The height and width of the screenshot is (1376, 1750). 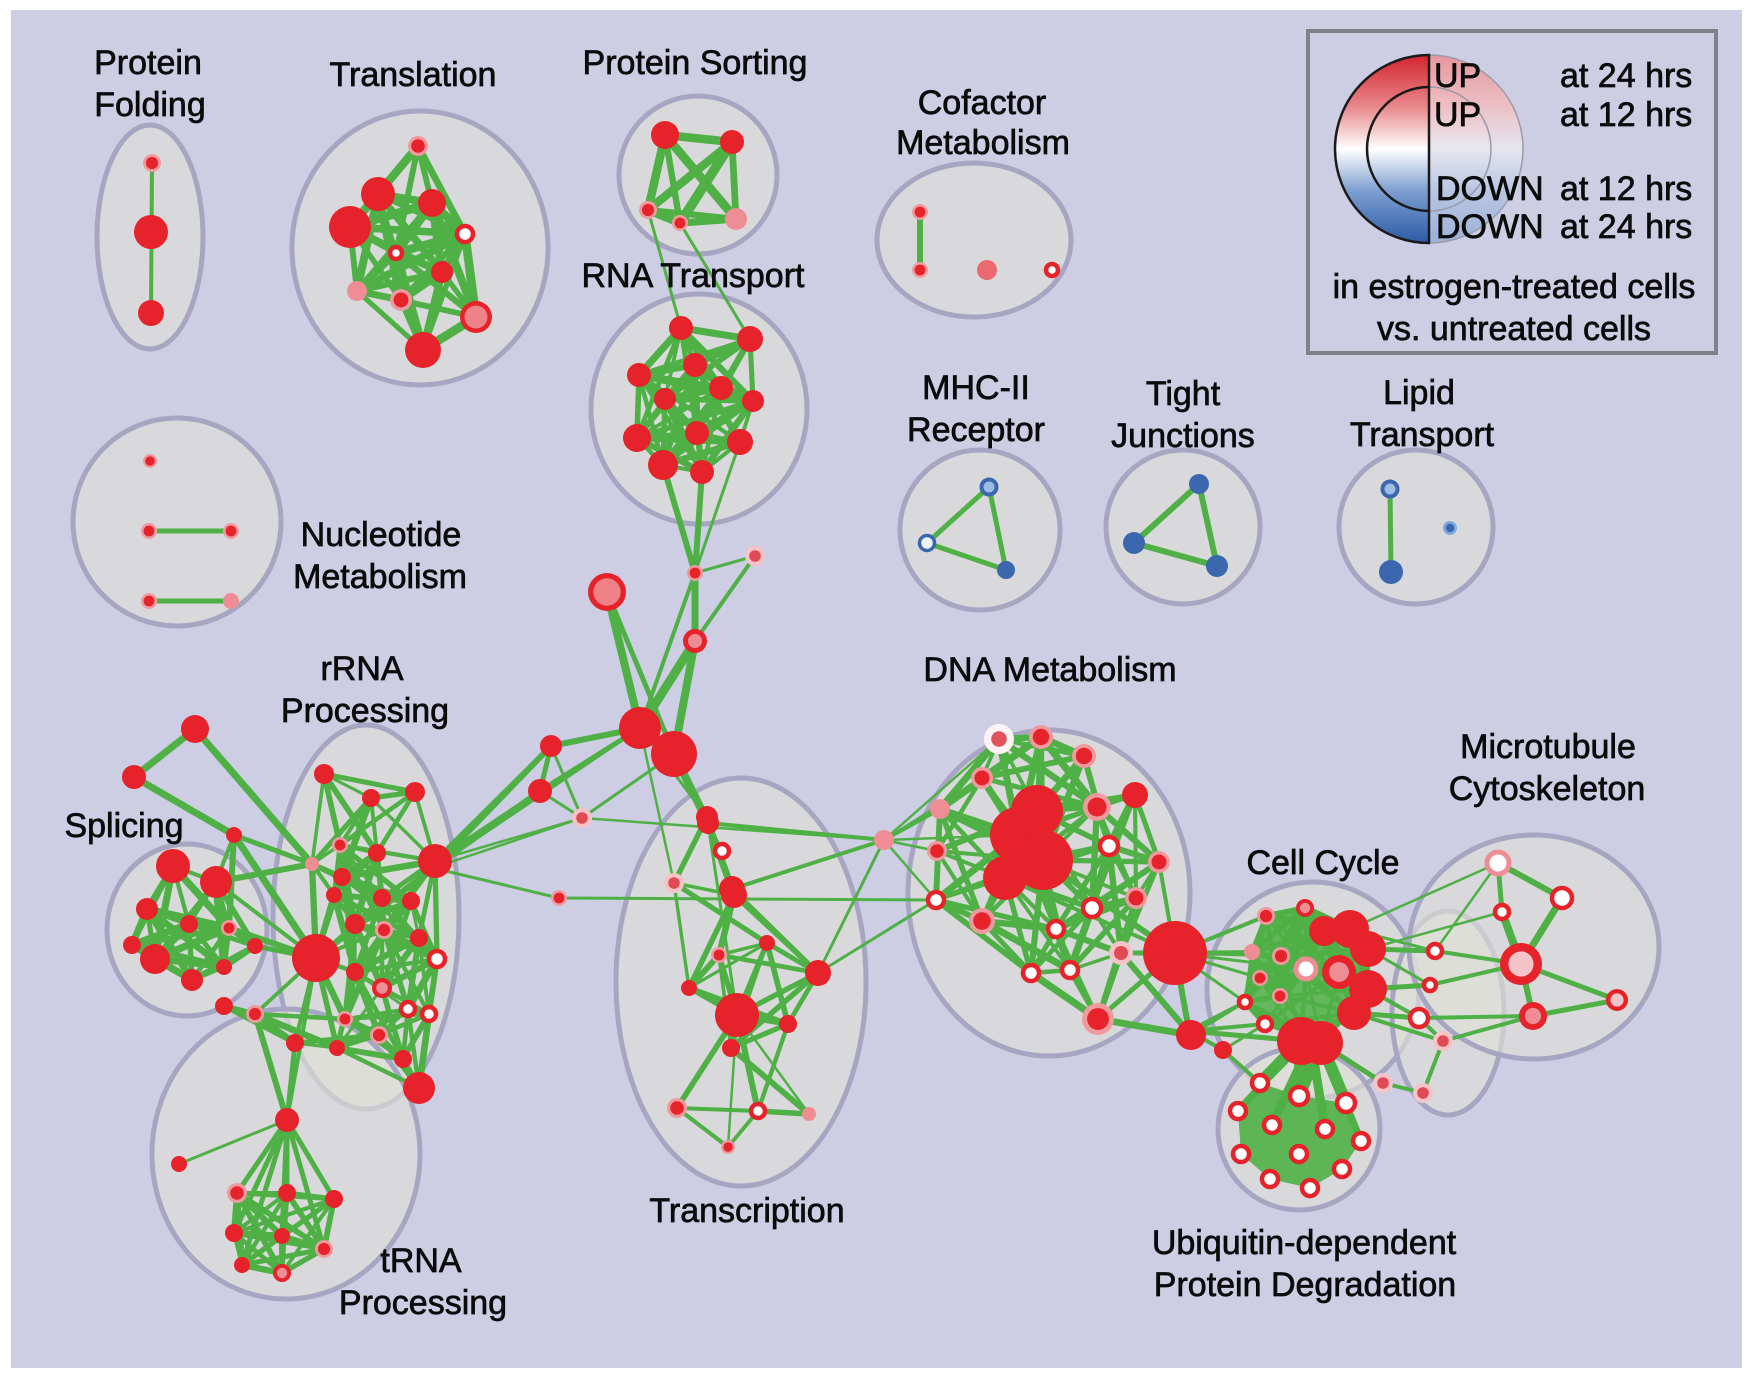 What do you see at coordinates (1514, 329) in the screenshot?
I see `svg-text: vs. untreated cells` at bounding box center [1514, 329].